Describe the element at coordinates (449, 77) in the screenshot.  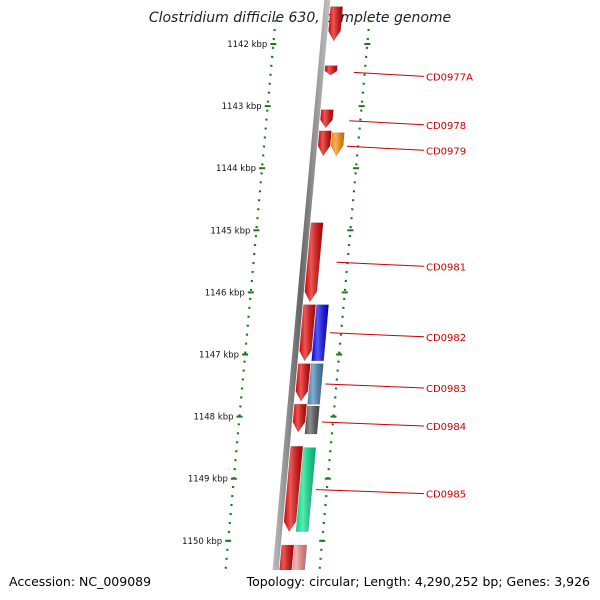
I see `gene-label: CD0977A` at that location.